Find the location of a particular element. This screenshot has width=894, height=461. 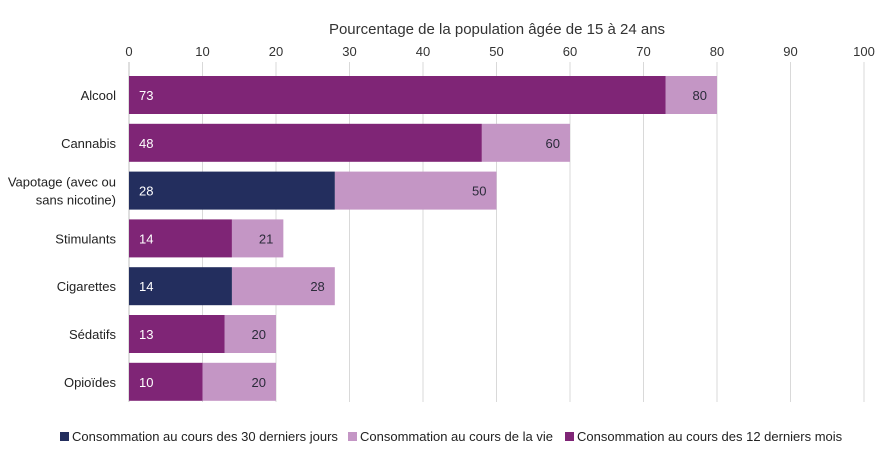

x-tick-label: 0 is located at coordinates (128, 51).